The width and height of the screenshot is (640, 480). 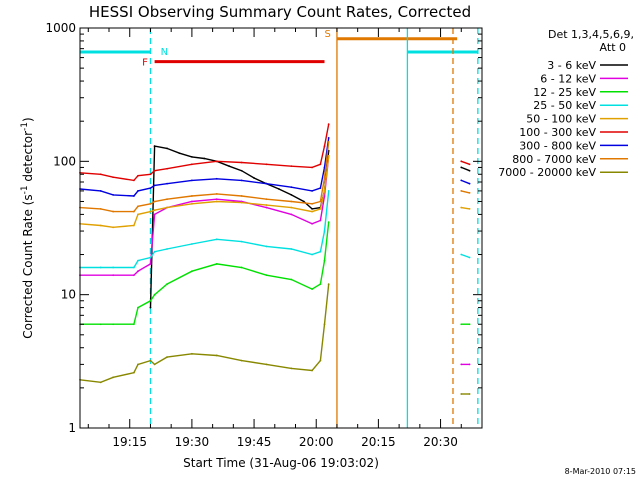 I want to click on legend-label: 100 - 300 keV, so click(x=557, y=132).